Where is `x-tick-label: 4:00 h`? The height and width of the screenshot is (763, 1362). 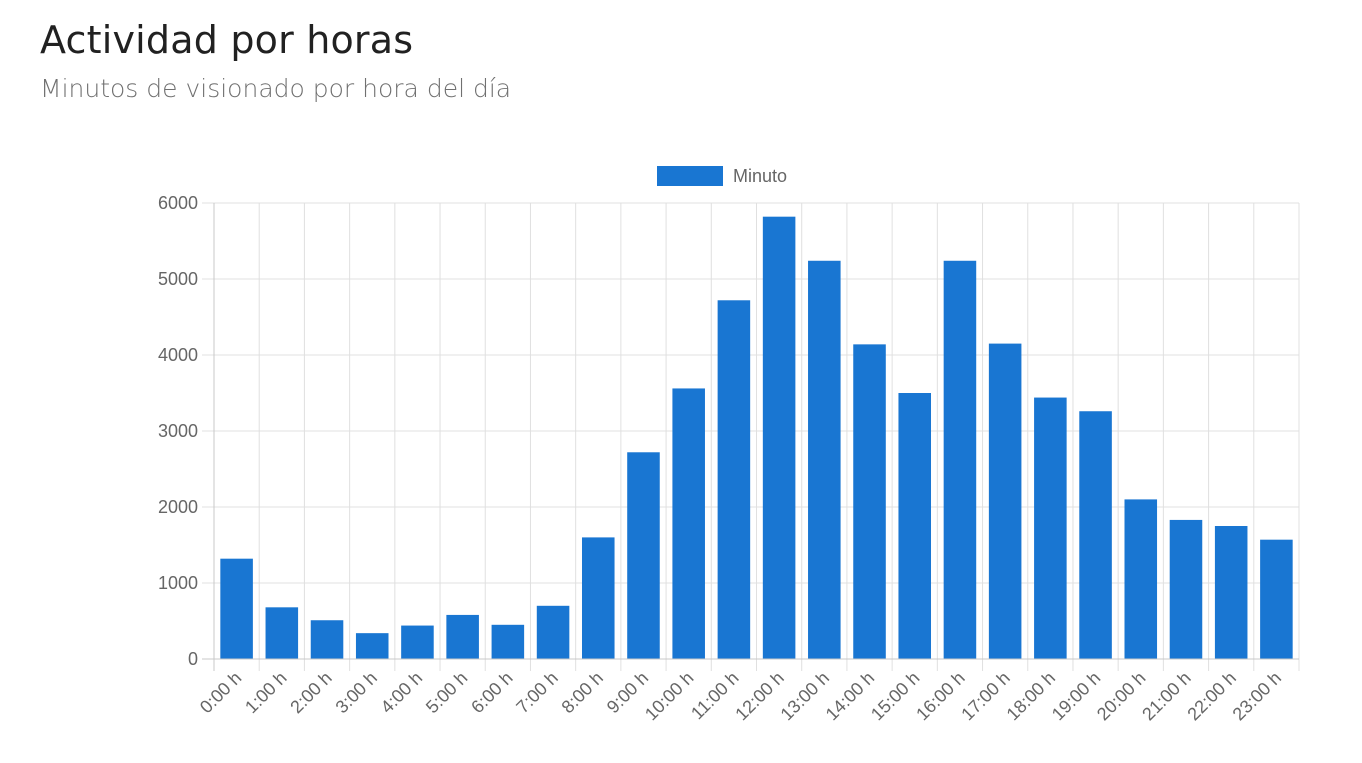 x-tick-label: 4:00 h is located at coordinates (402, 693).